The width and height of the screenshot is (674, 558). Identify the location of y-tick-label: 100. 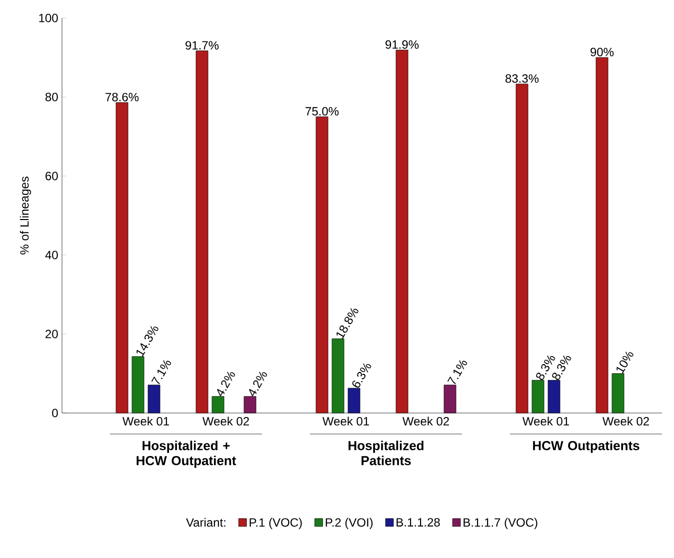
(48, 18).